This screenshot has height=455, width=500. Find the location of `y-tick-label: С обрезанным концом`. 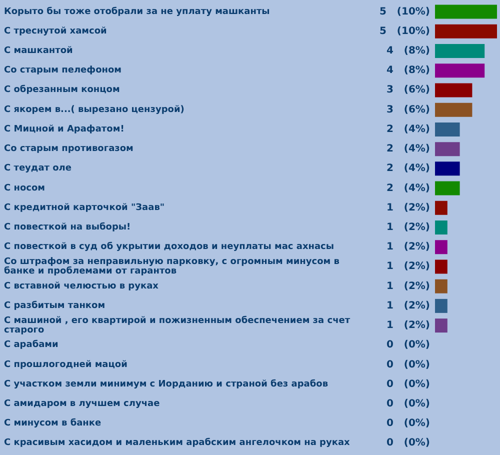

y-tick-label: С обрезанным концом is located at coordinates (62, 90).